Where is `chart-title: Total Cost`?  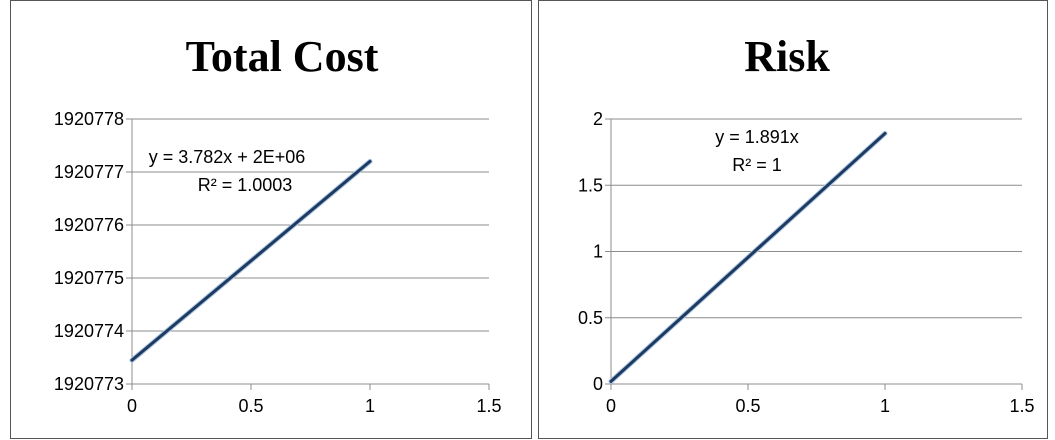 chart-title: Total Cost is located at coordinates (282, 56).